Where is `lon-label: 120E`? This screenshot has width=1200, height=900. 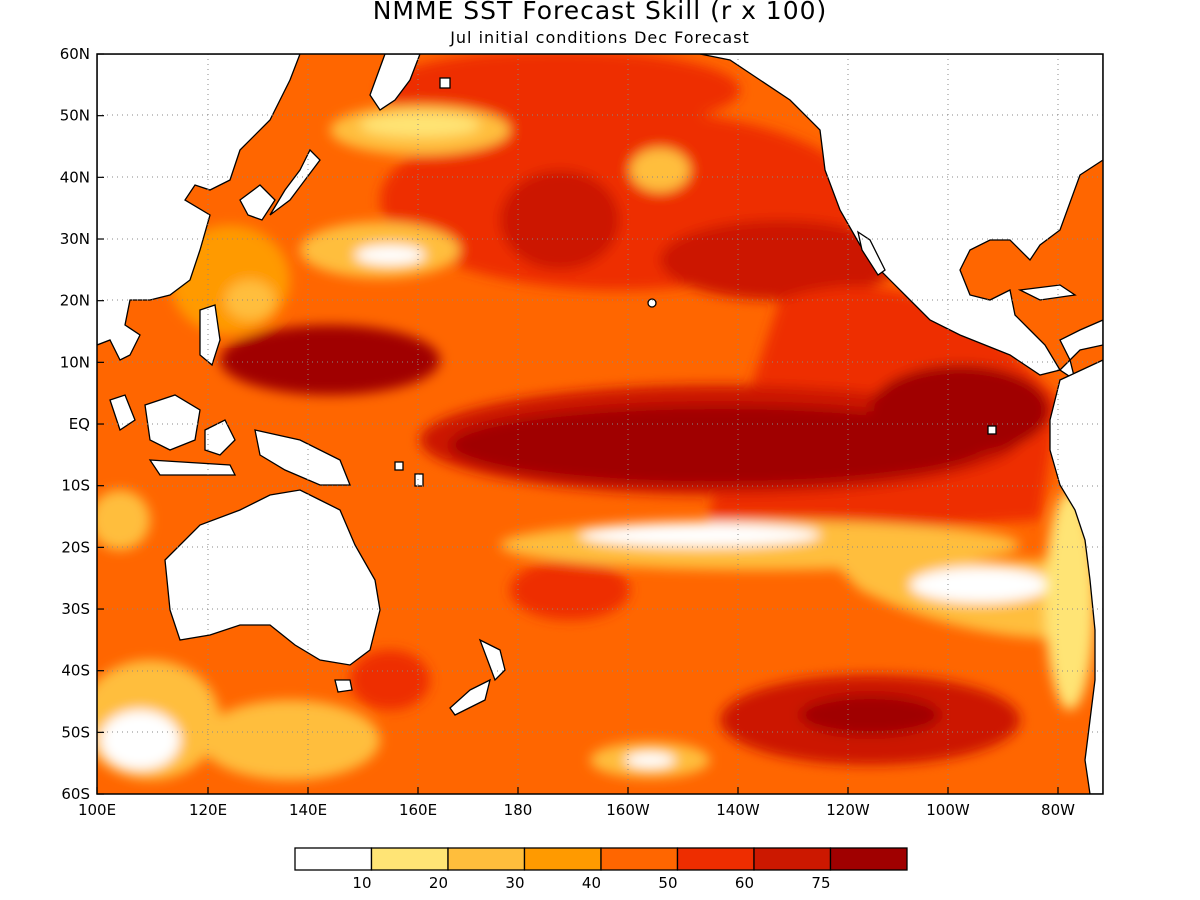
lon-label: 120E is located at coordinates (208, 810).